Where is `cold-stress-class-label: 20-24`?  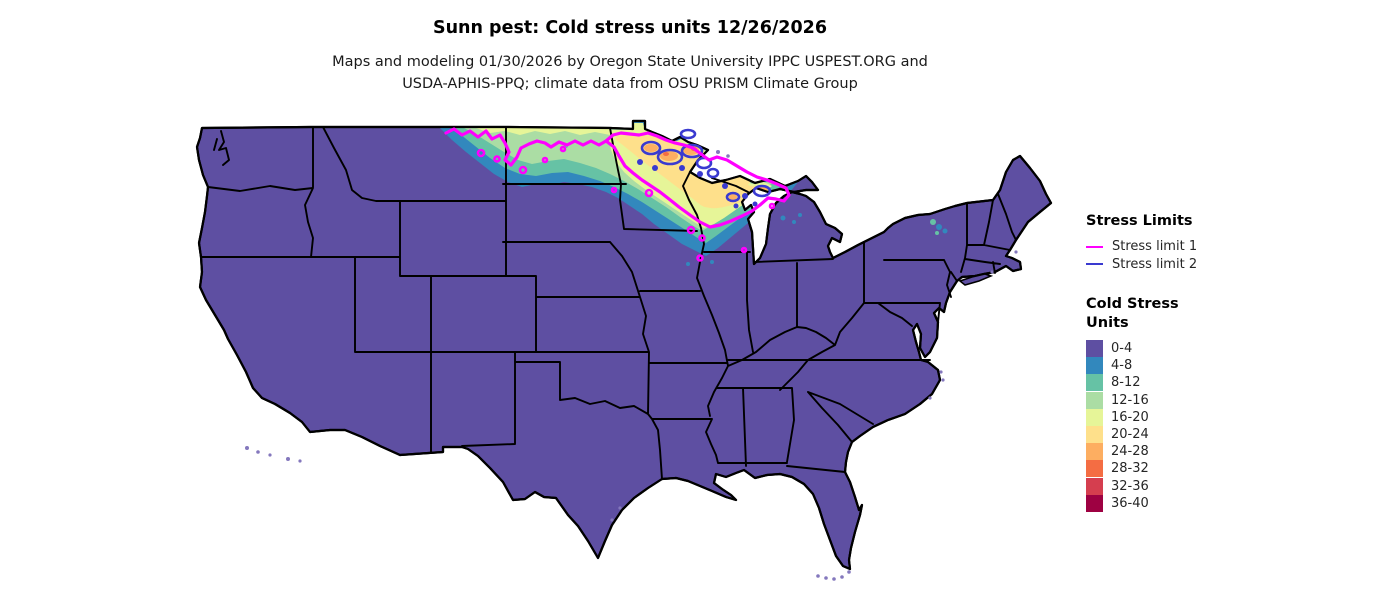
cold-stress-class-label: 20-24 is located at coordinates (1130, 435).